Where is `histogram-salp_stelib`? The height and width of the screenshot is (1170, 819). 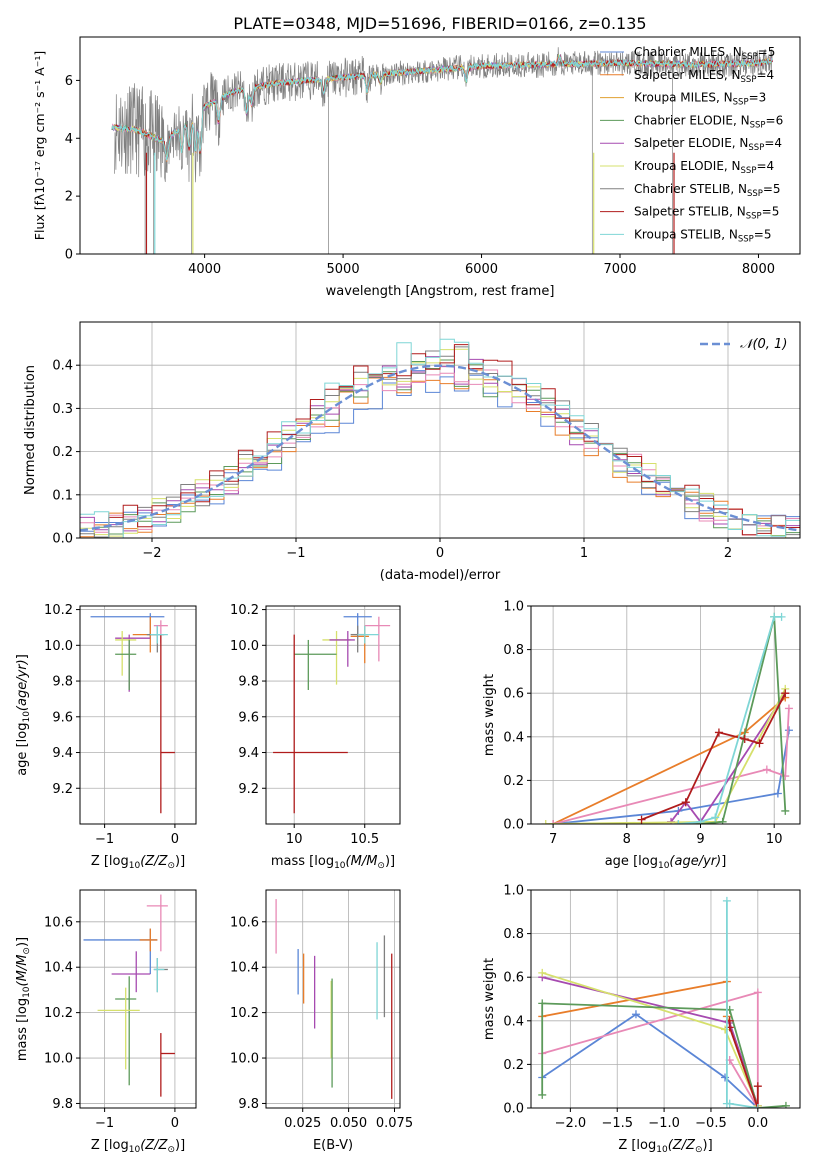 histogram-salp_stelib is located at coordinates (440, 441).